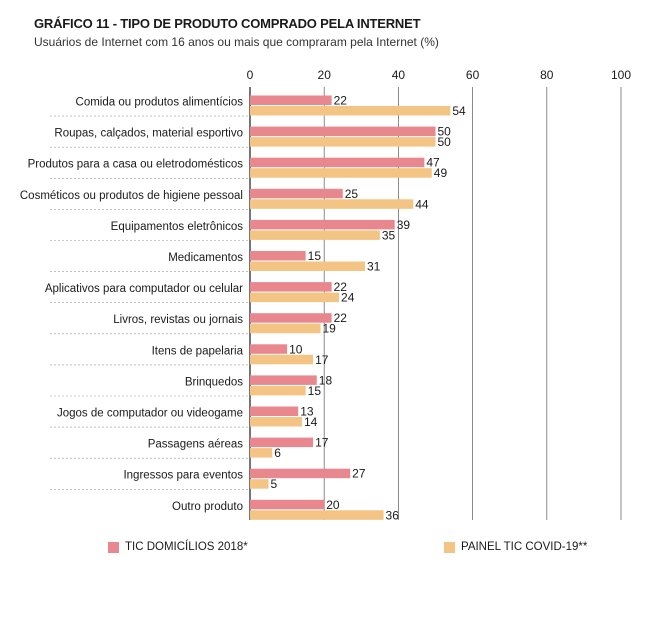  I want to click on category-label: Ingressos para eventos, so click(183, 476).